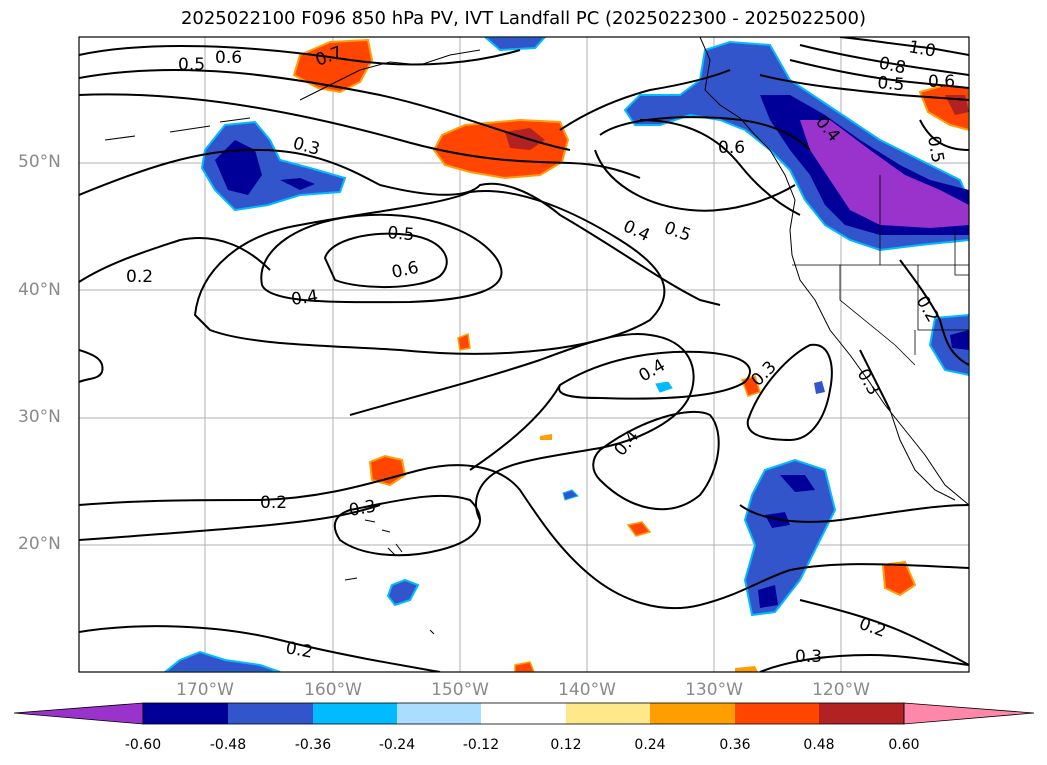 Image resolution: width=1047 pixels, height=765 pixels. Describe the element at coordinates (383, 538) in the screenshot. I see `hawaii-islands` at that location.